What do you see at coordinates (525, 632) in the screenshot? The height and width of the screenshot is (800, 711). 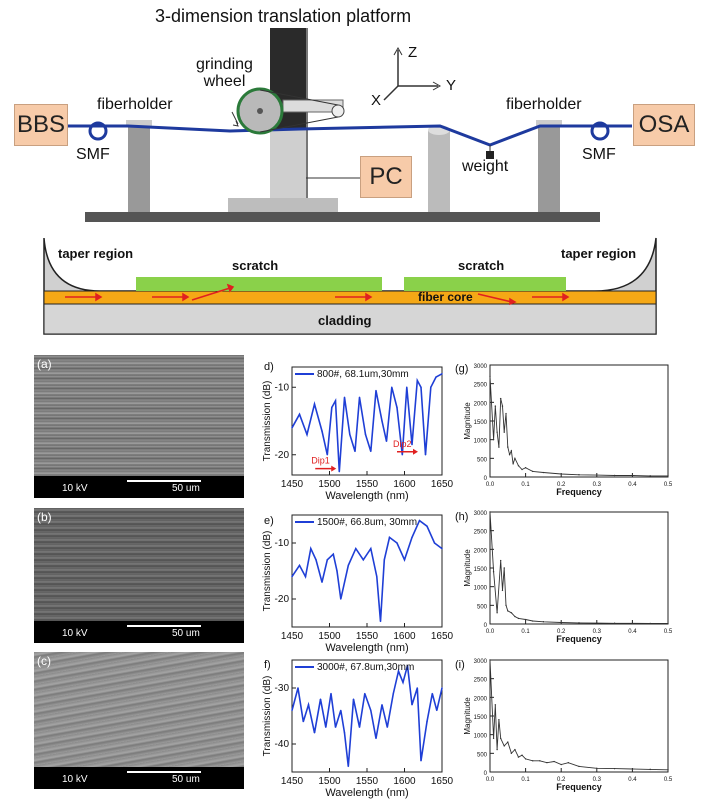 I see `x-tick-label: 0.1` at bounding box center [525, 632].